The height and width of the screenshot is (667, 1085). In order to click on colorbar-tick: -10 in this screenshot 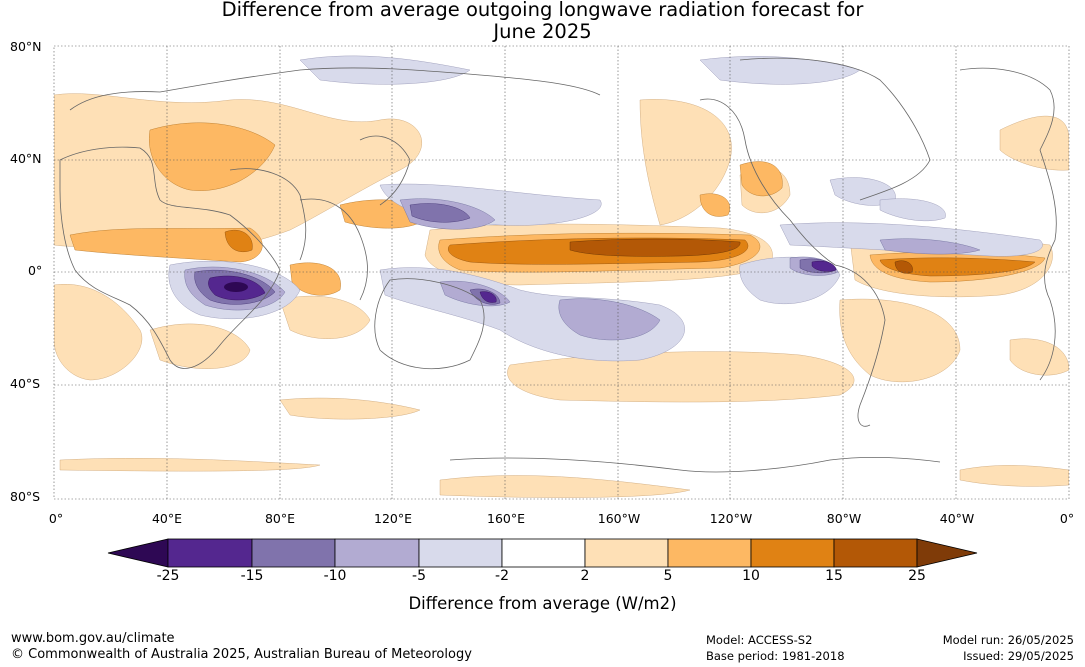, I will do `click(335, 576)`.